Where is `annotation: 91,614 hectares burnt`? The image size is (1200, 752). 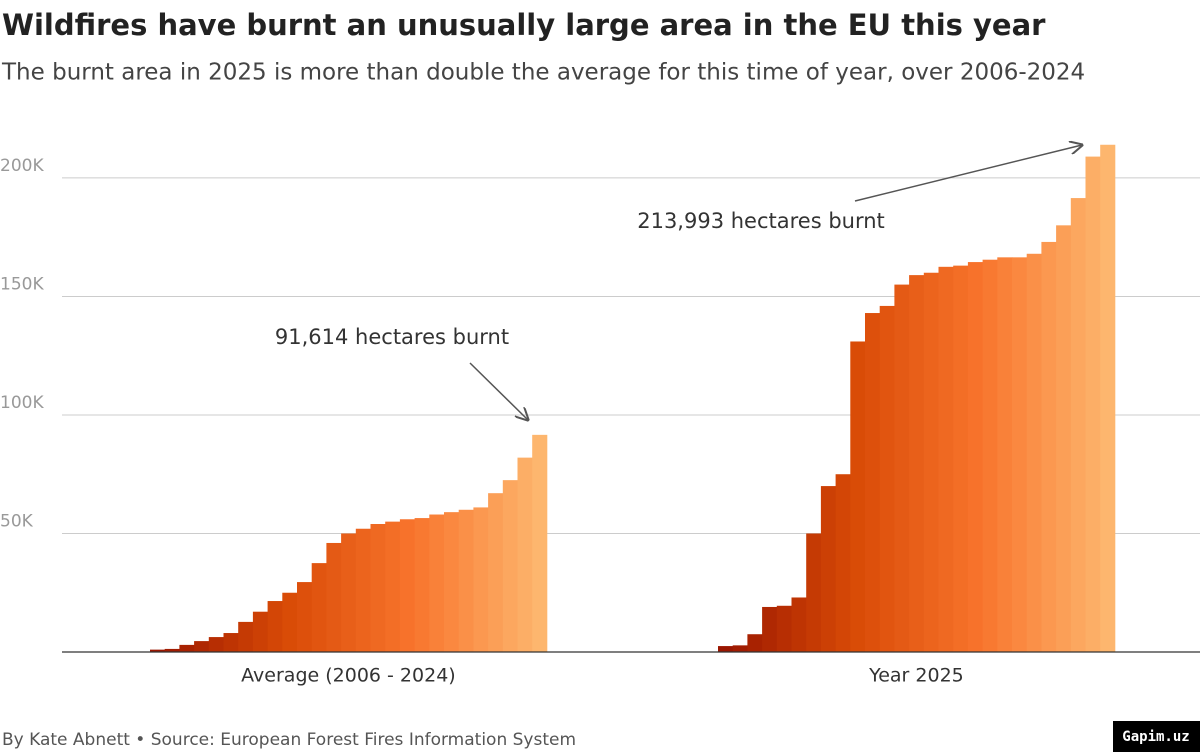 annotation: 91,614 hectares burnt is located at coordinates (392, 337).